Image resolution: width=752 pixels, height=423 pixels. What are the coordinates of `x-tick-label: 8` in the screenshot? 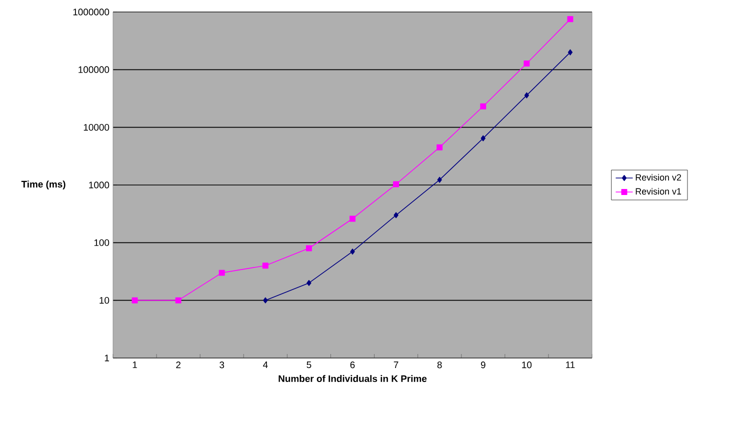 It's located at (439, 365).